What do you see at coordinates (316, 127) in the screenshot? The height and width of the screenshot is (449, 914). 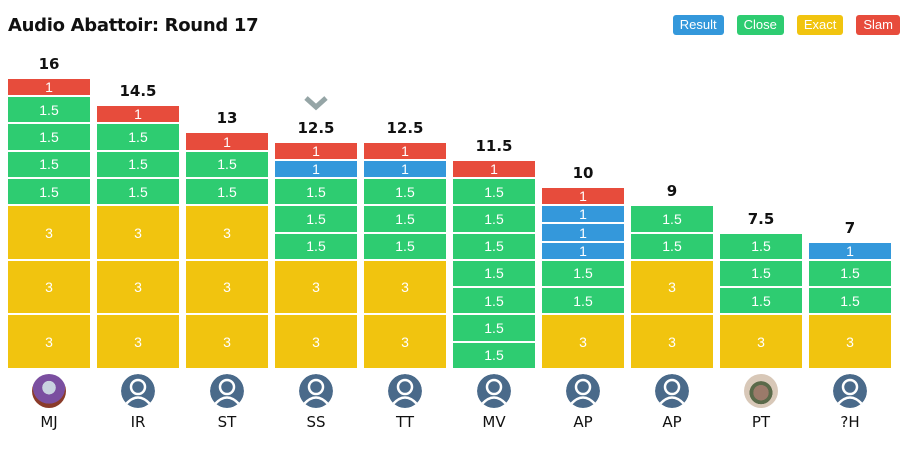 I see `score-total: 12.5` at bounding box center [316, 127].